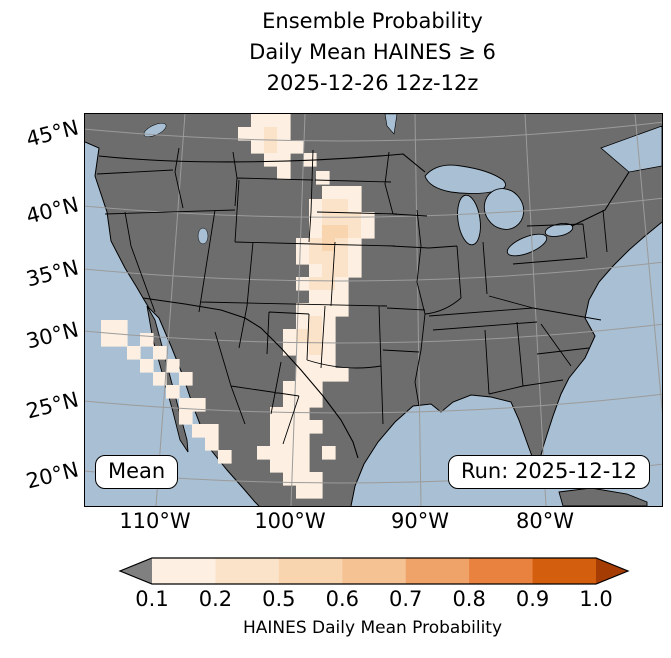  What do you see at coordinates (373, 131) in the screenshot?
I see `parallel-45n` at bounding box center [373, 131].